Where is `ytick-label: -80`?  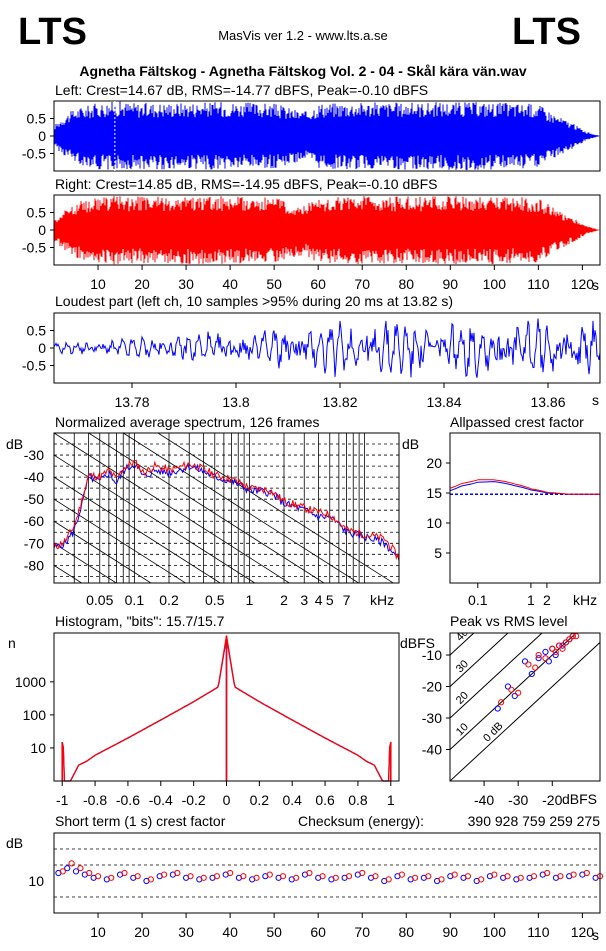 ytick-label: -80 is located at coordinates (34, 565).